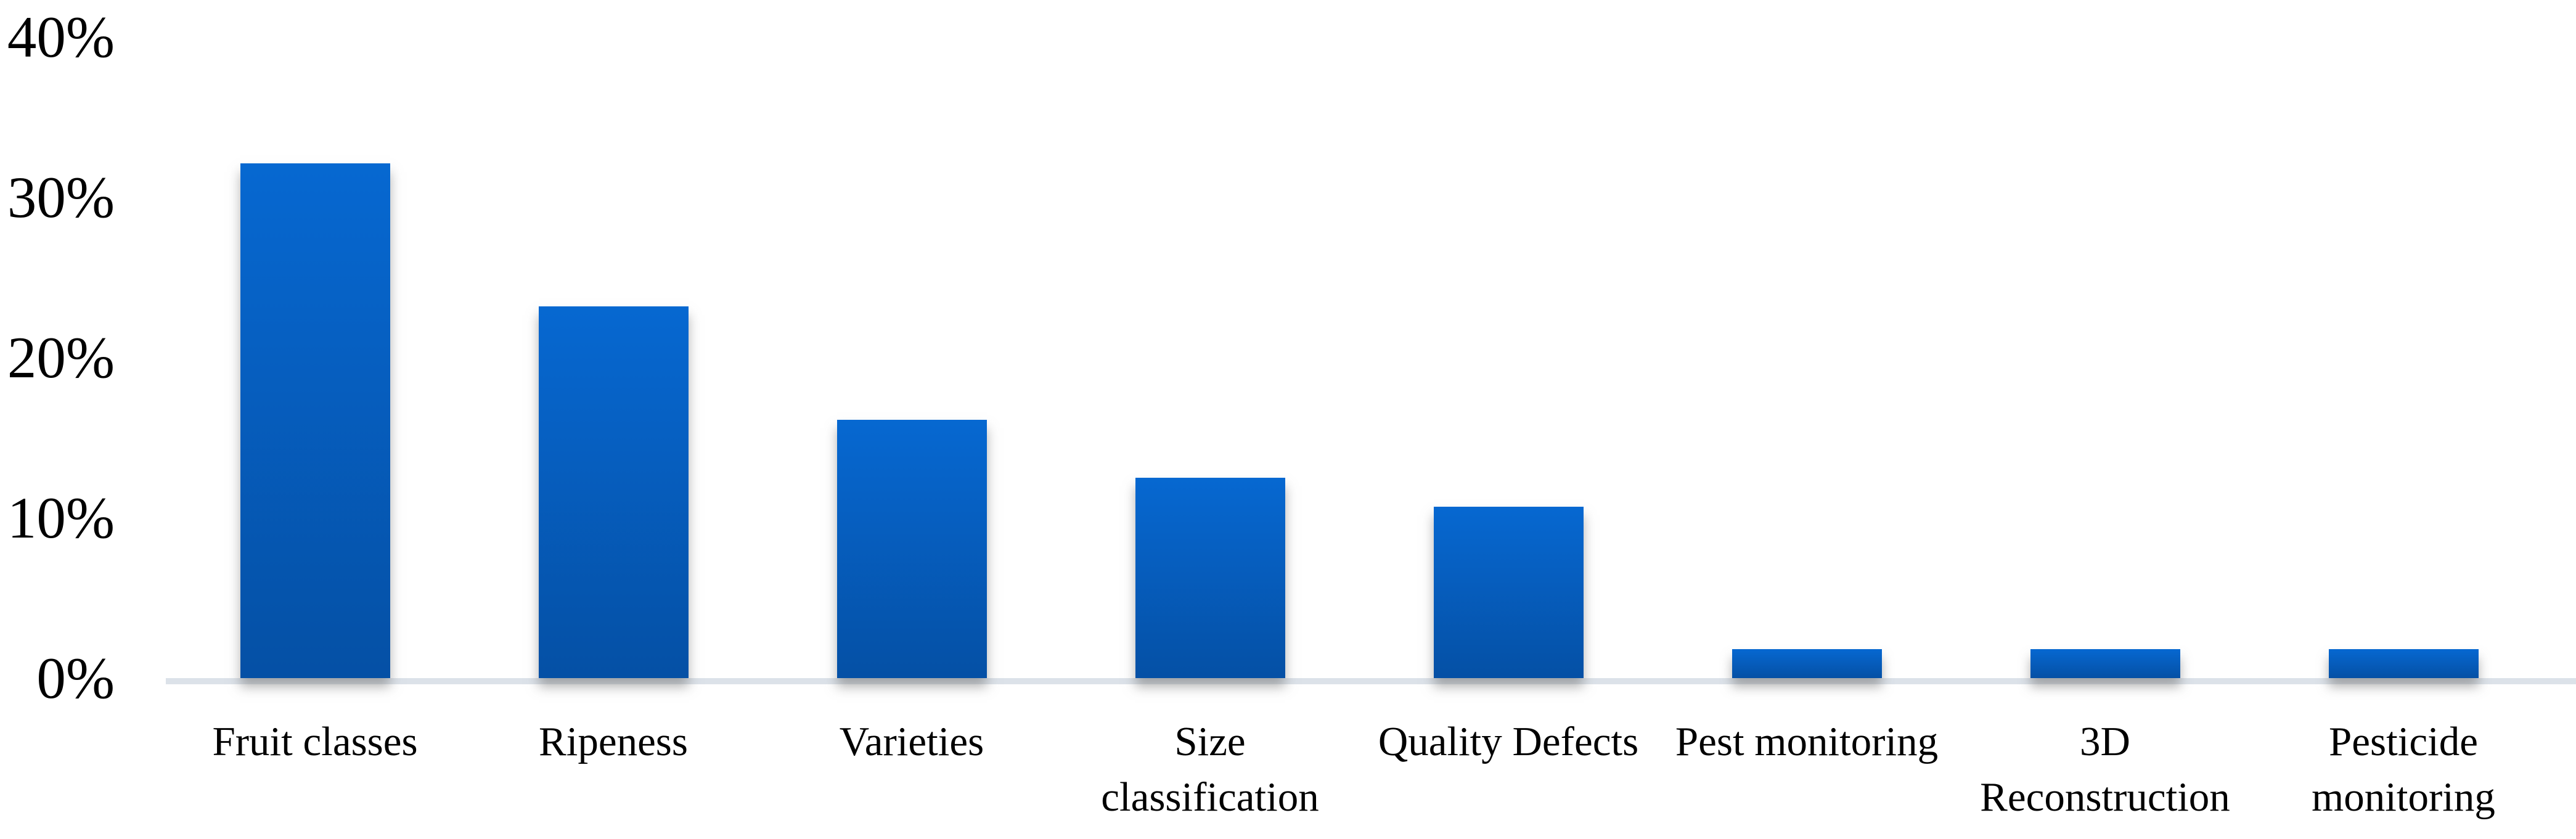 The width and height of the screenshot is (2576, 839). Describe the element at coordinates (1508, 592) in the screenshot. I see `bar-quality-defects` at that location.